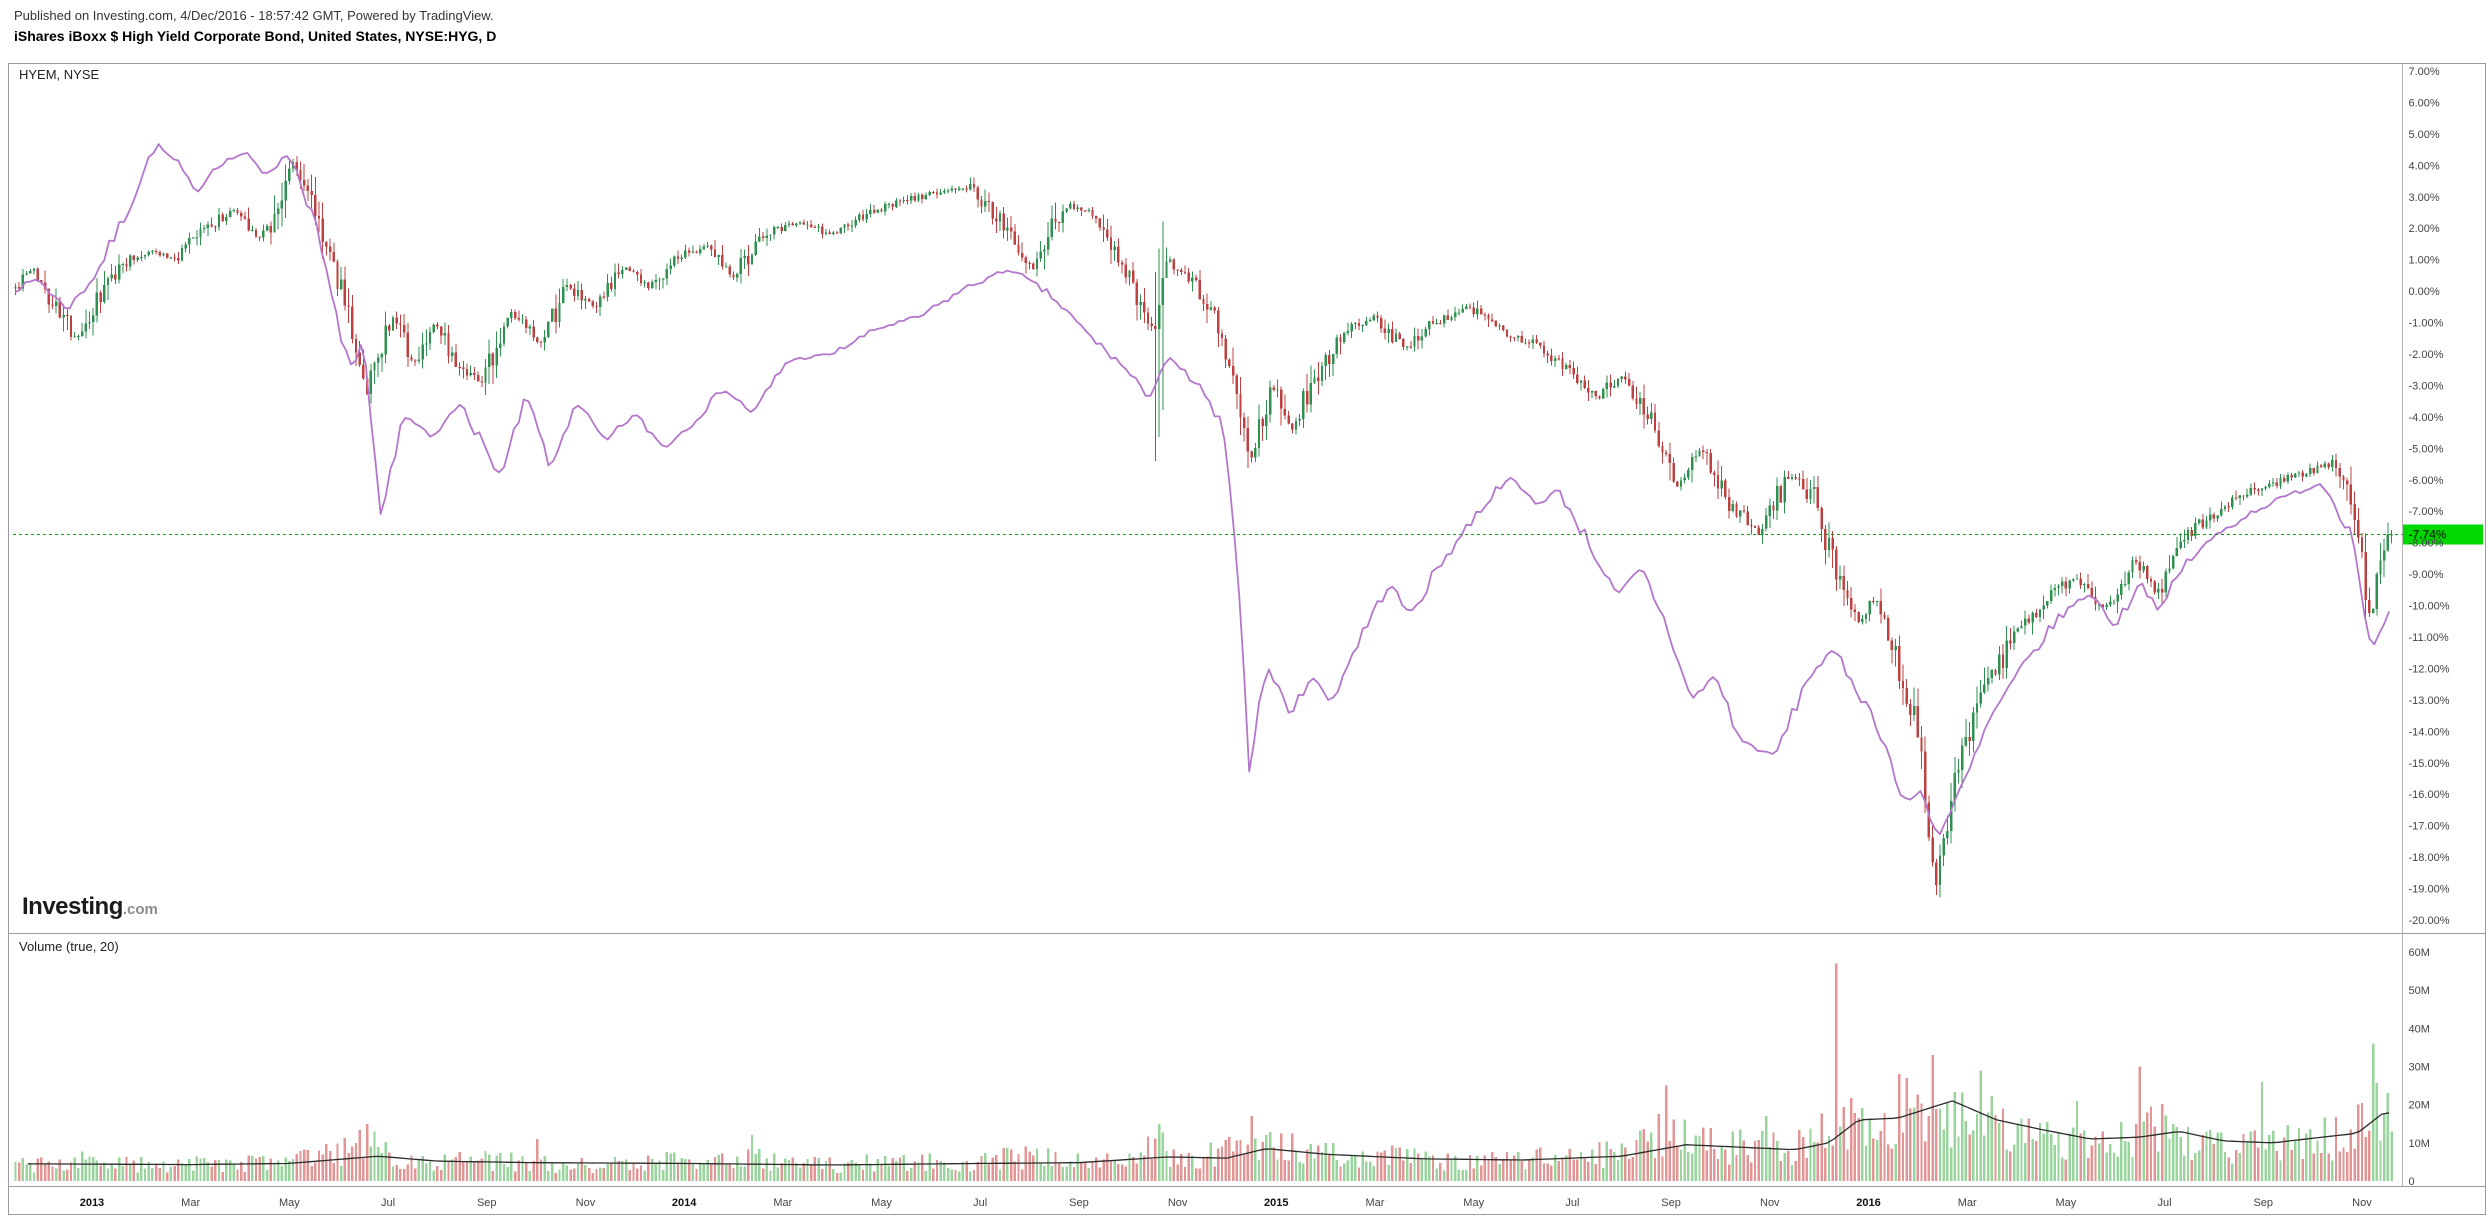  I want to click on svg-text: -19.00%, so click(2429, 890).